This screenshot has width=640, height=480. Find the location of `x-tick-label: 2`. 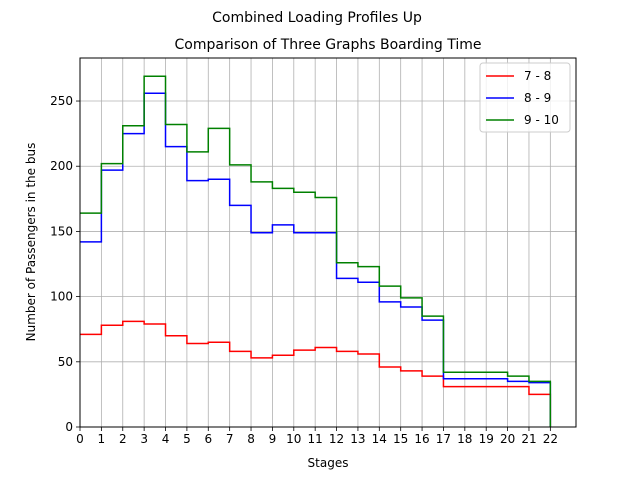

x-tick-label: 2 is located at coordinates (123, 439).